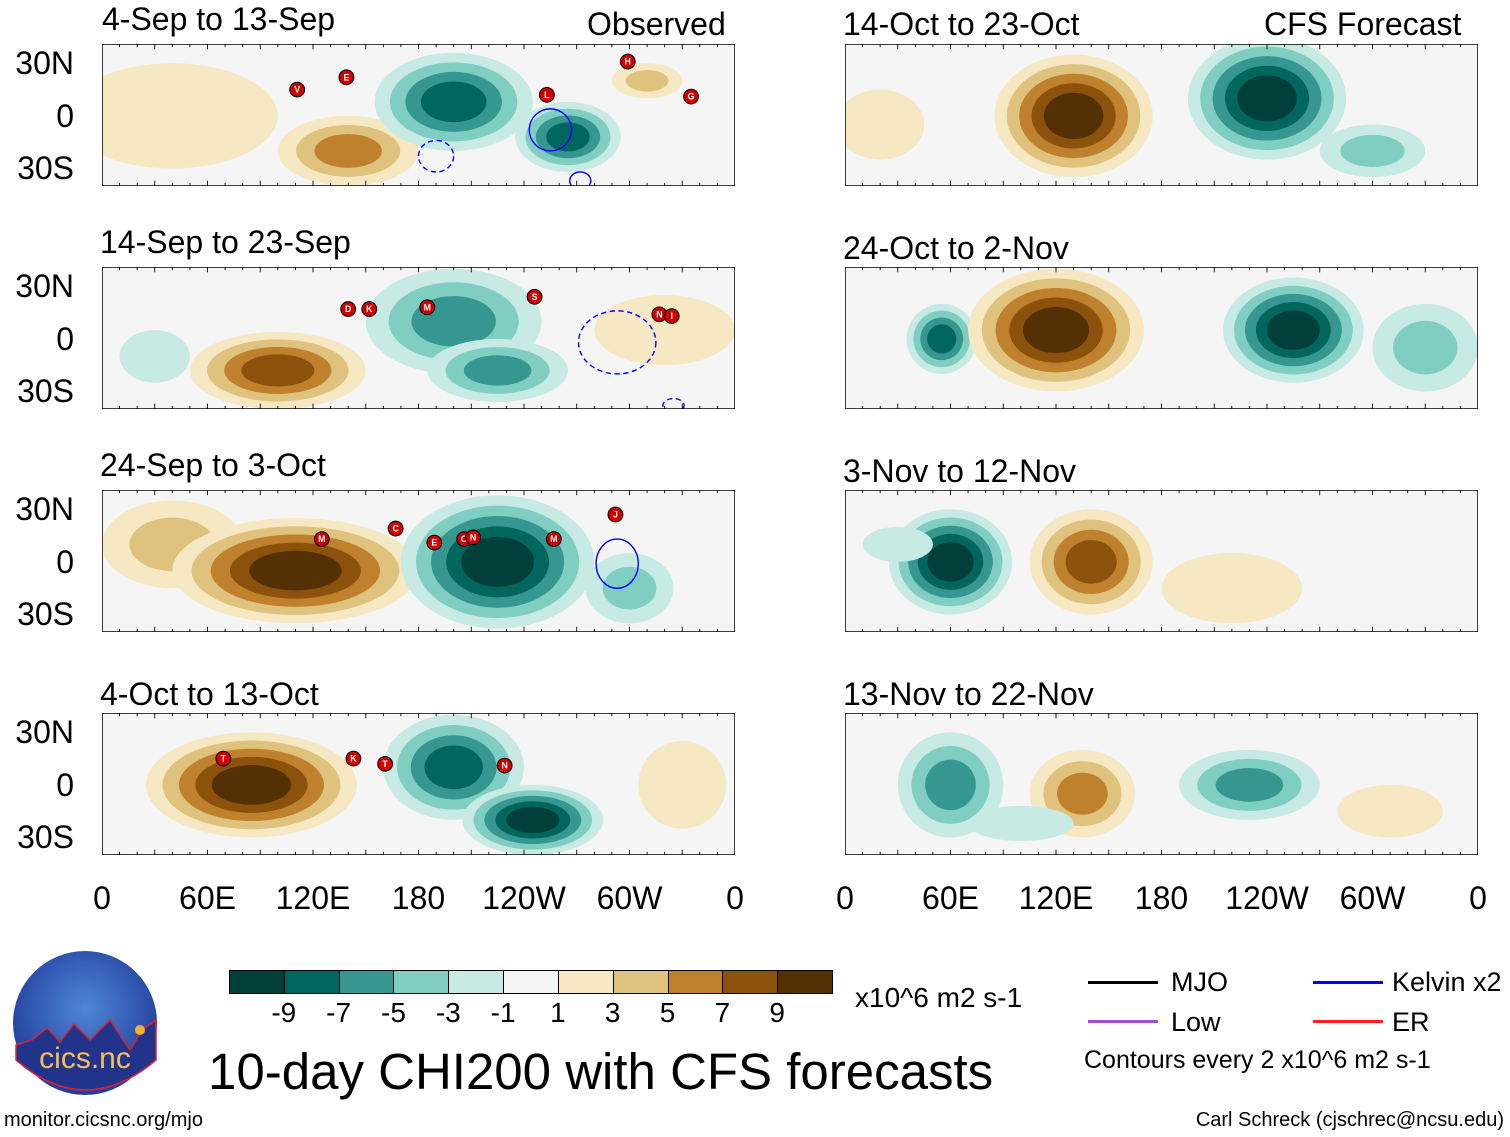 The image size is (1510, 1137). What do you see at coordinates (348, 309) in the screenshot?
I see `tropical-cyclone-marker: D` at bounding box center [348, 309].